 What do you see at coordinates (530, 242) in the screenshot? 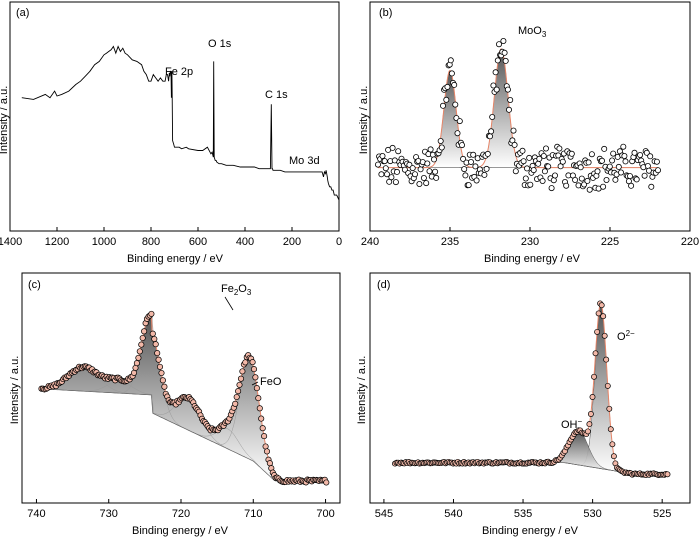
I see `x-tick-label: 230` at bounding box center [530, 242].